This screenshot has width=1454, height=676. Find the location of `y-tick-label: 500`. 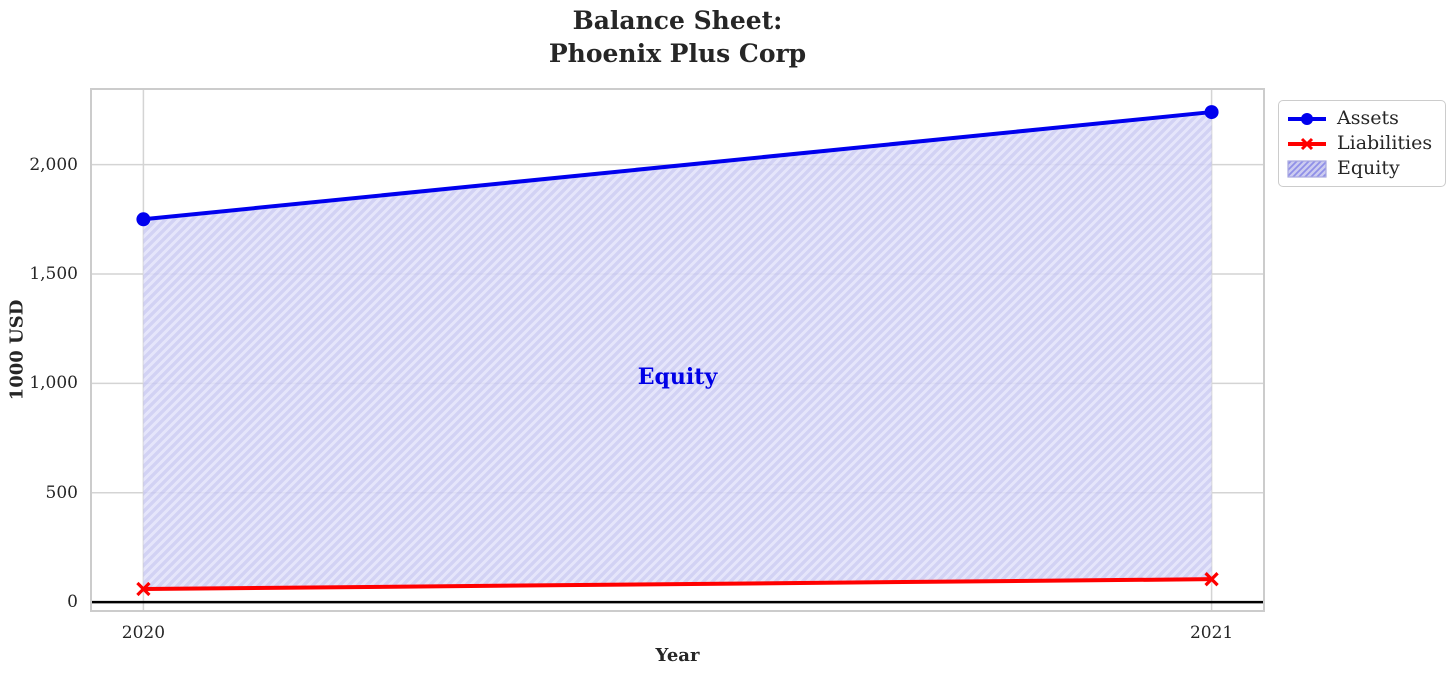

y-tick-label: 500 is located at coordinates (61, 492).